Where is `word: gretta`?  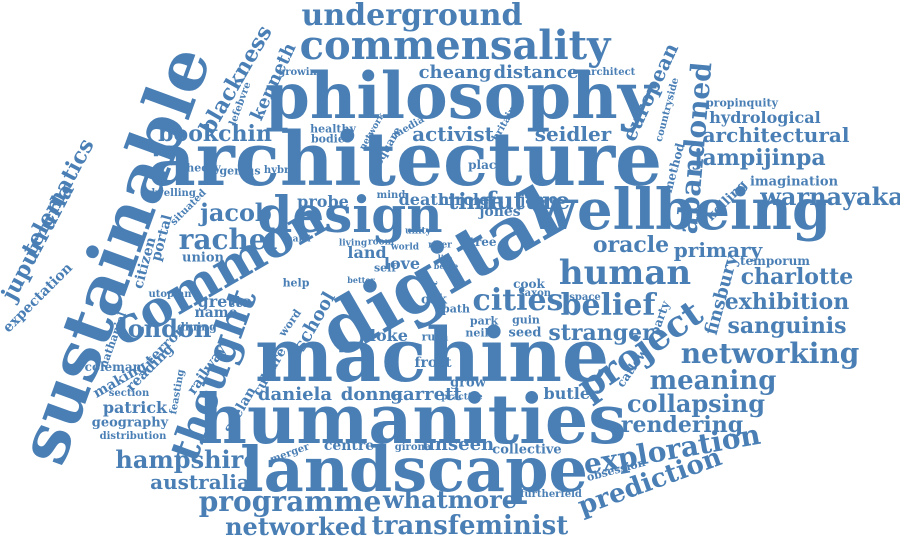
word: gretta is located at coordinates (225, 301).